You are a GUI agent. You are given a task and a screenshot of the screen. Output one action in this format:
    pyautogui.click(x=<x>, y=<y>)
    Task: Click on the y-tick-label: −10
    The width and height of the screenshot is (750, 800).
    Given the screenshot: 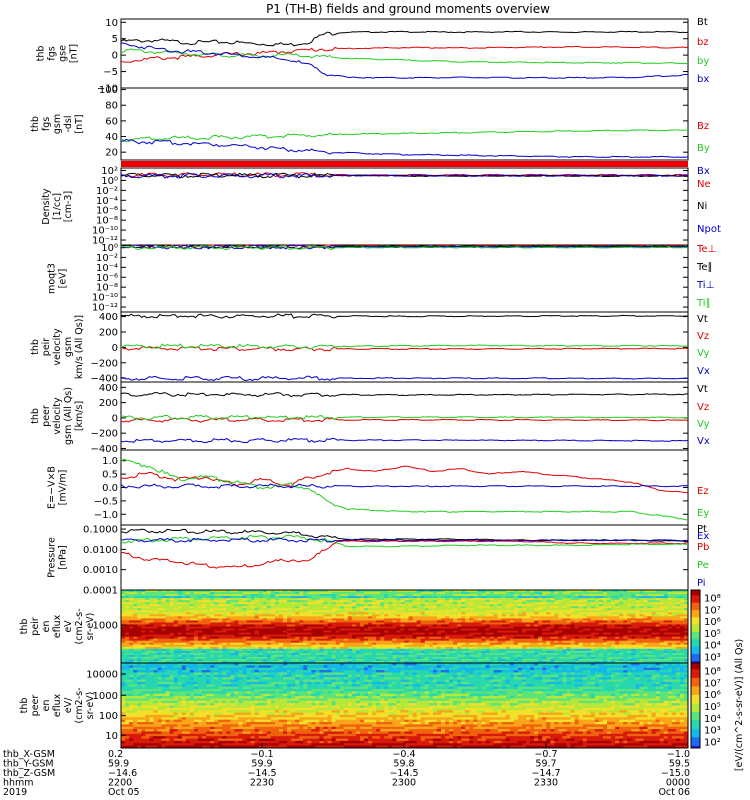 What is the action you would take?
    pyautogui.click(x=107, y=89)
    